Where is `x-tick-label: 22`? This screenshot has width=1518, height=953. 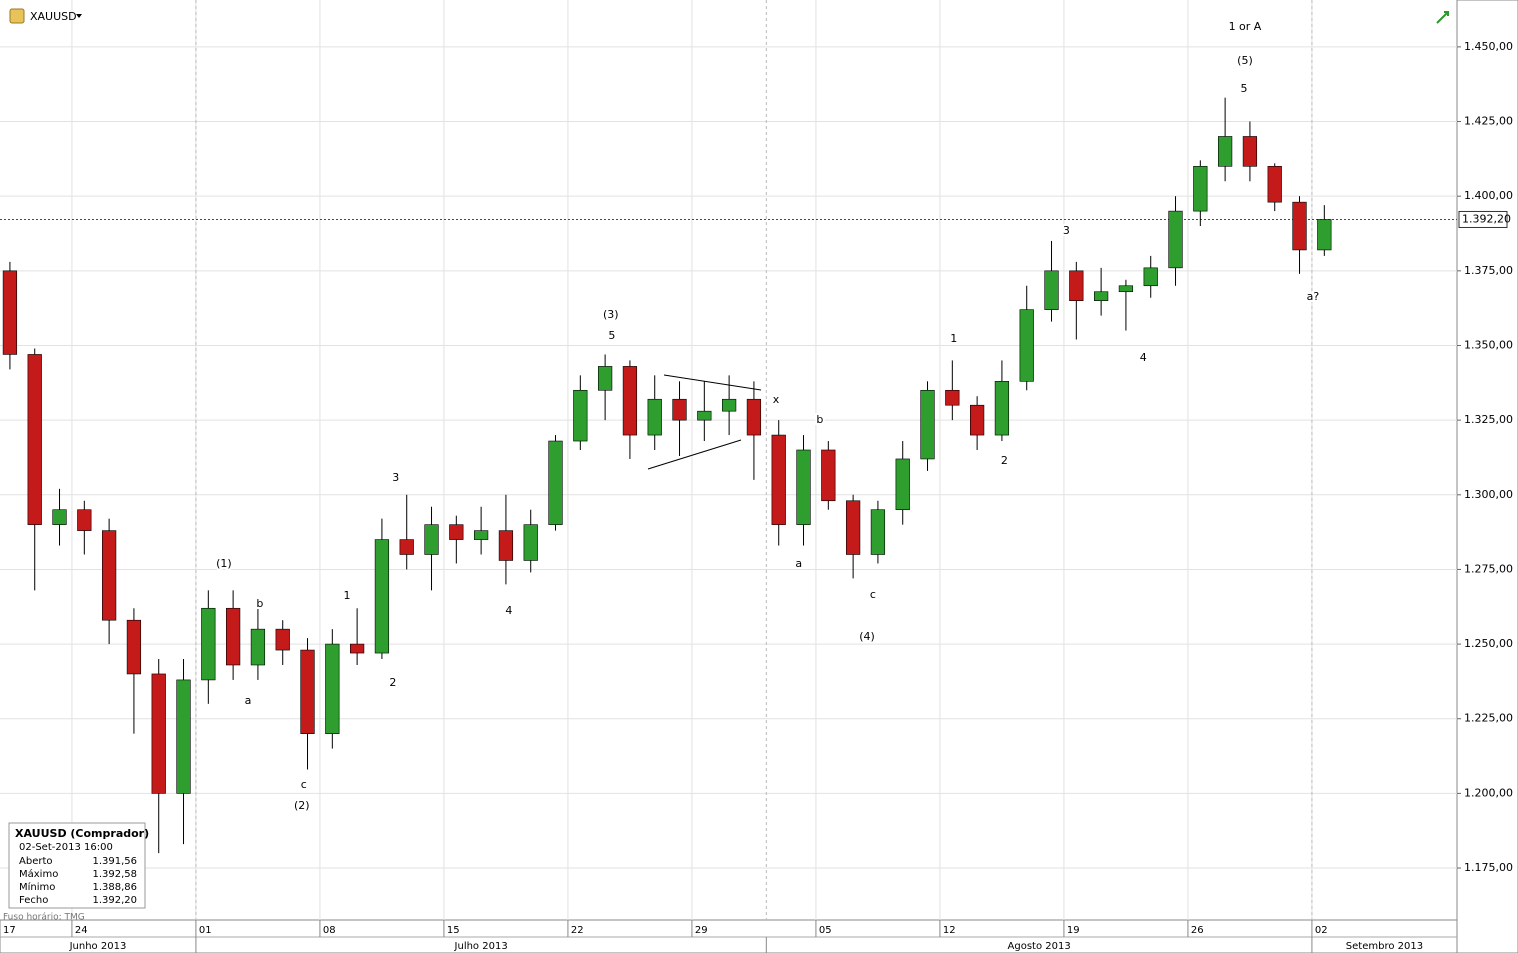 x-tick-label: 22 is located at coordinates (577, 930).